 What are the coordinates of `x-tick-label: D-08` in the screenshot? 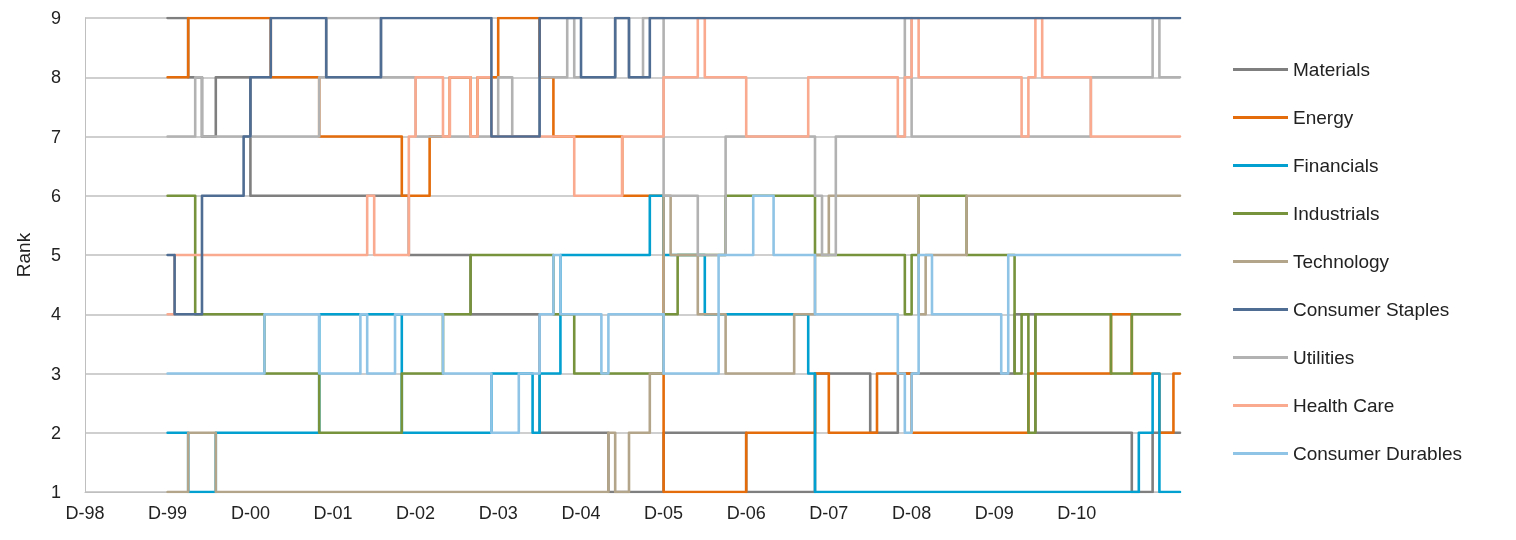 It's located at (912, 513).